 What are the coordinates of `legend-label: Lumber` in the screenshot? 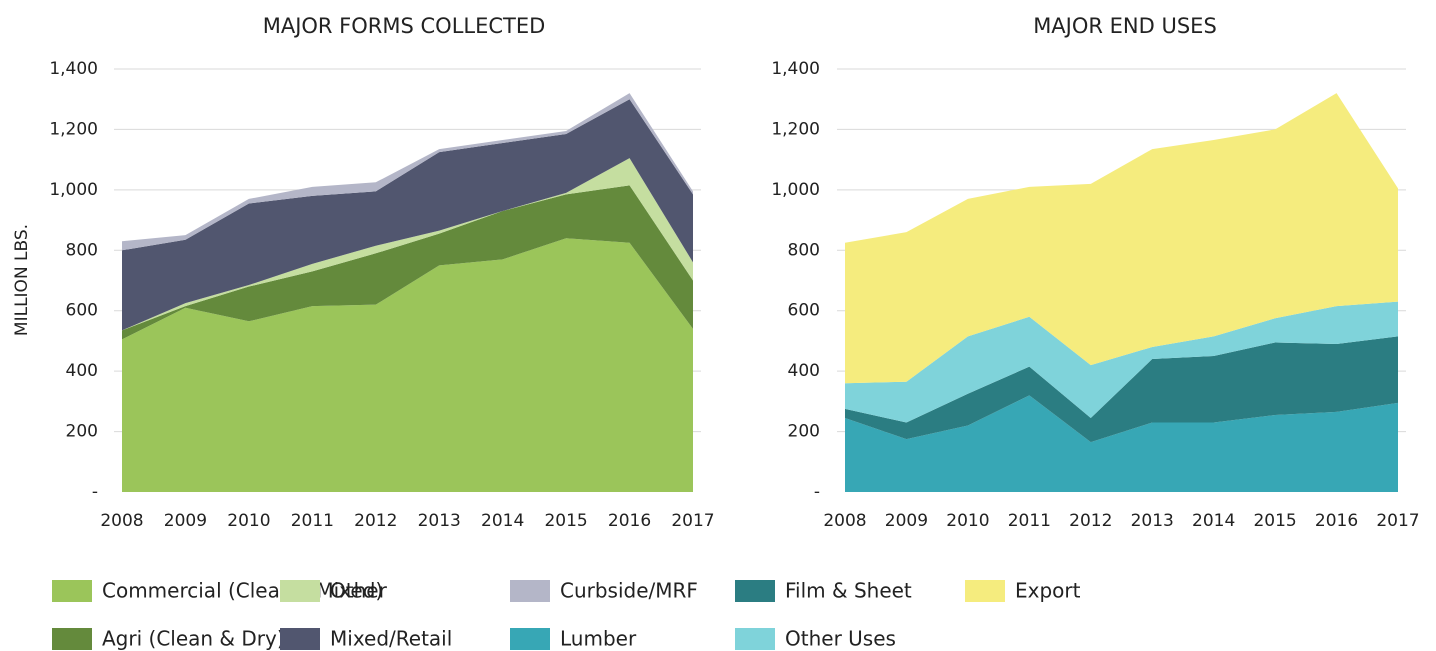 It's located at (598, 639).